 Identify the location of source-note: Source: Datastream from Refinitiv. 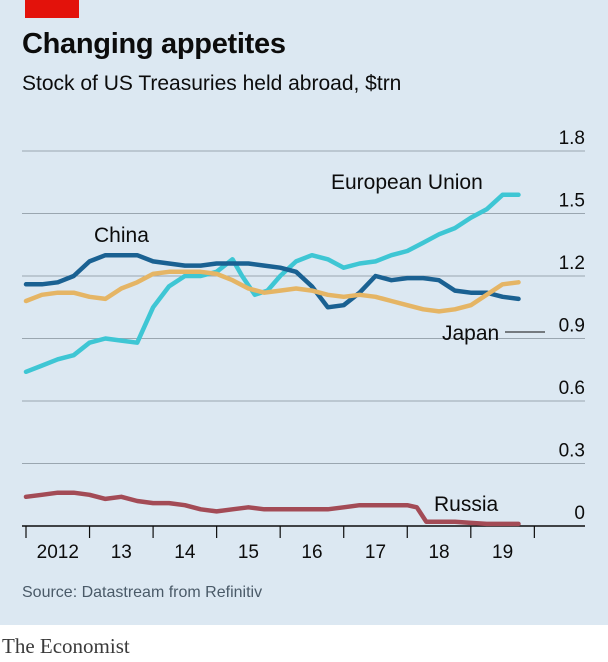
(142, 592).